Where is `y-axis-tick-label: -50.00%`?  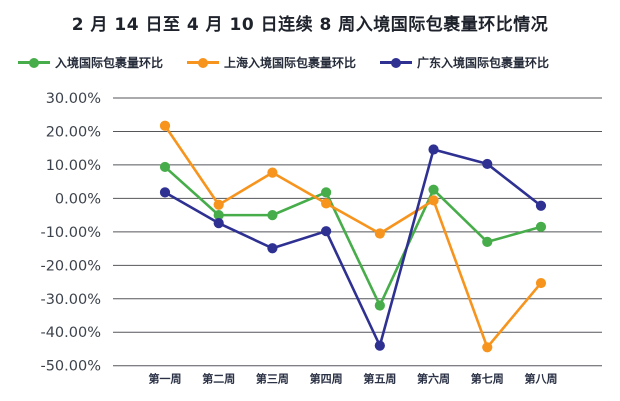
y-axis-tick-label: -50.00% is located at coordinates (70, 367).